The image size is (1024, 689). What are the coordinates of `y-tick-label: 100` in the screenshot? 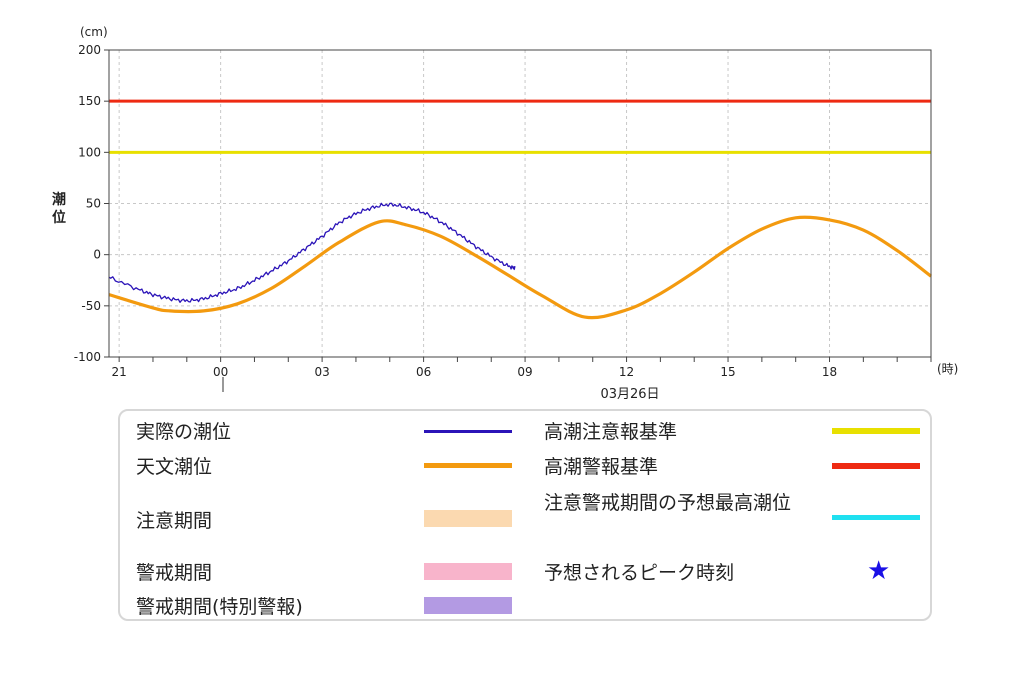 It's located at (89, 152).